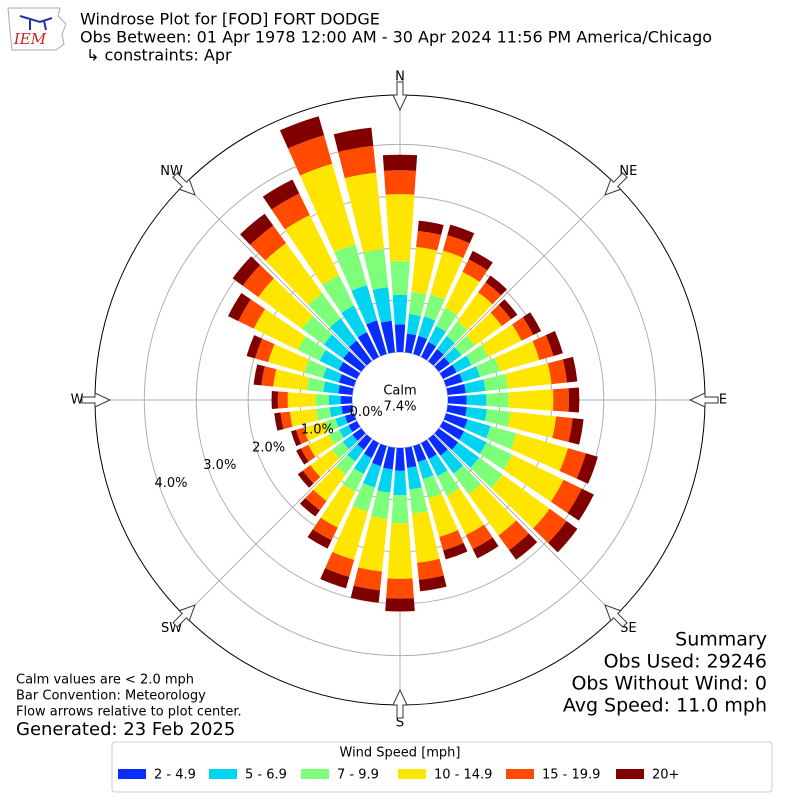 The width and height of the screenshot is (800, 800). I want to click on calm-circle, so click(400, 400).